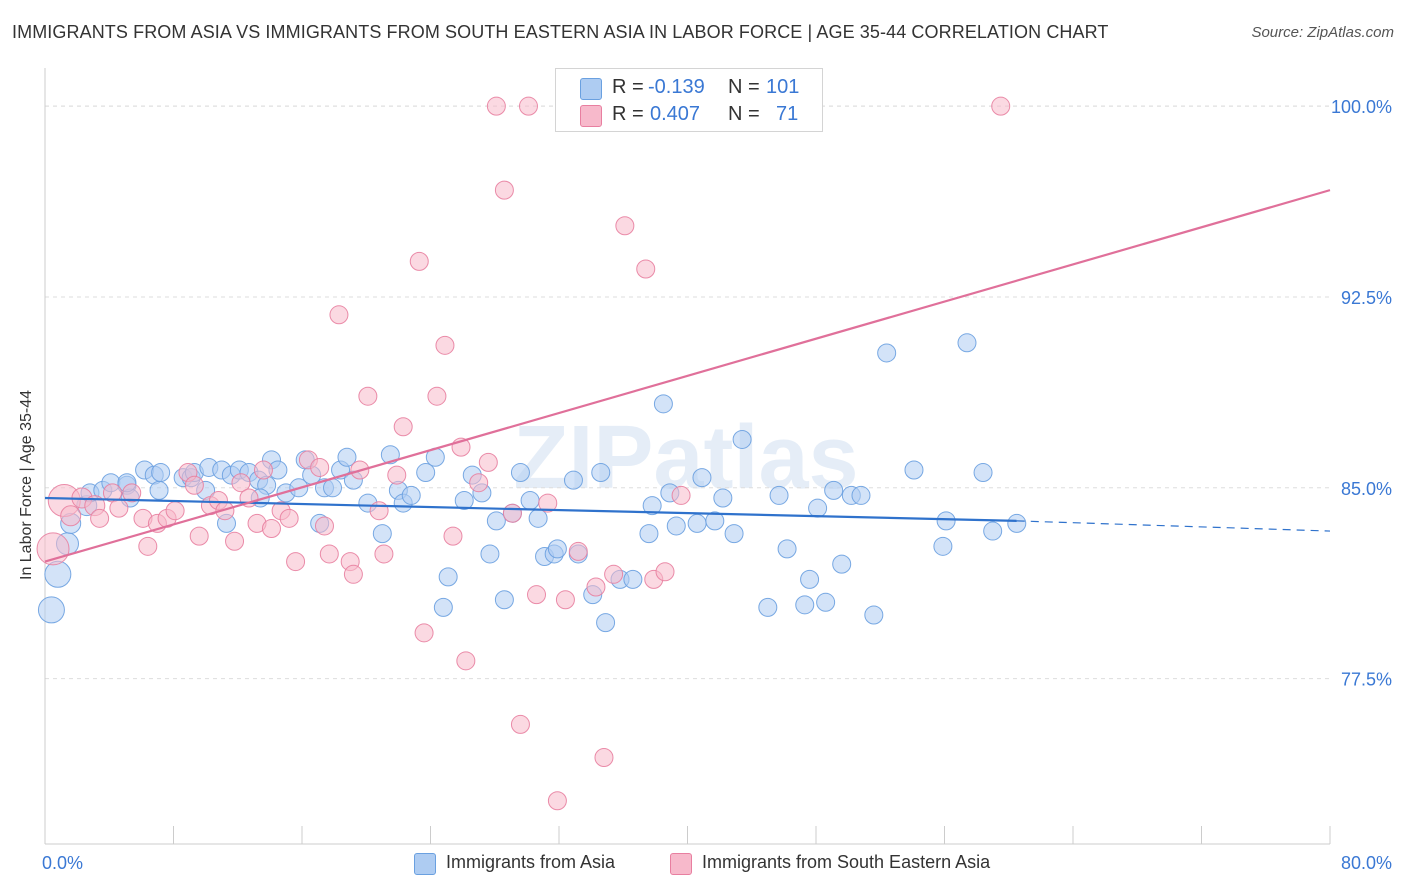  Describe the element at coordinates (1366, 298) in the screenshot. I see `y-tick-label-2: 92.5%` at that location.